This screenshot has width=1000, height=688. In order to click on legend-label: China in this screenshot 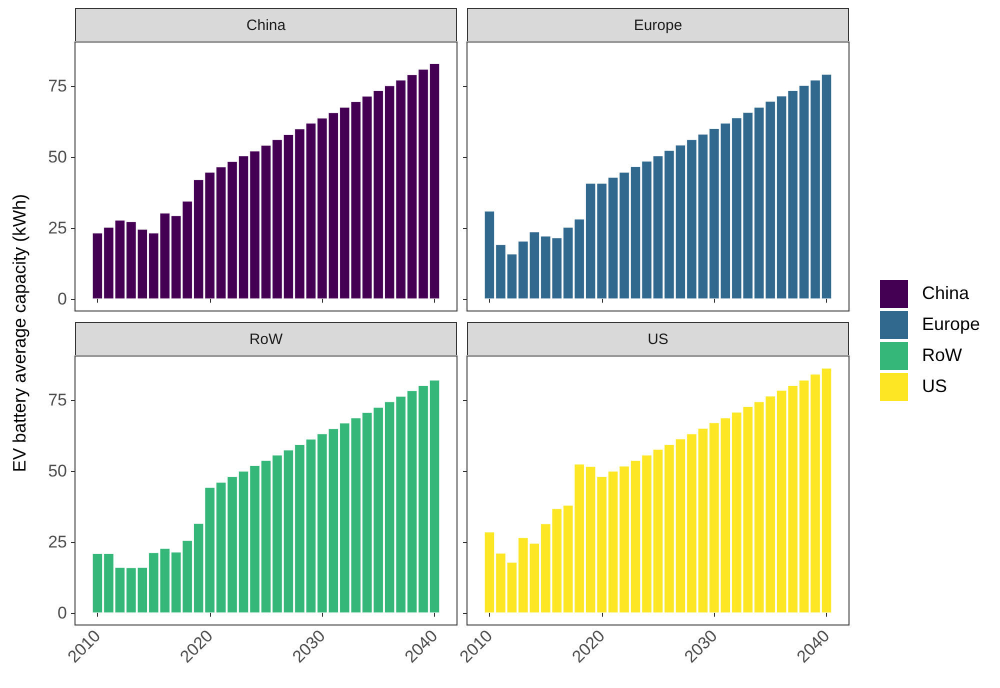, I will do `click(946, 293)`.